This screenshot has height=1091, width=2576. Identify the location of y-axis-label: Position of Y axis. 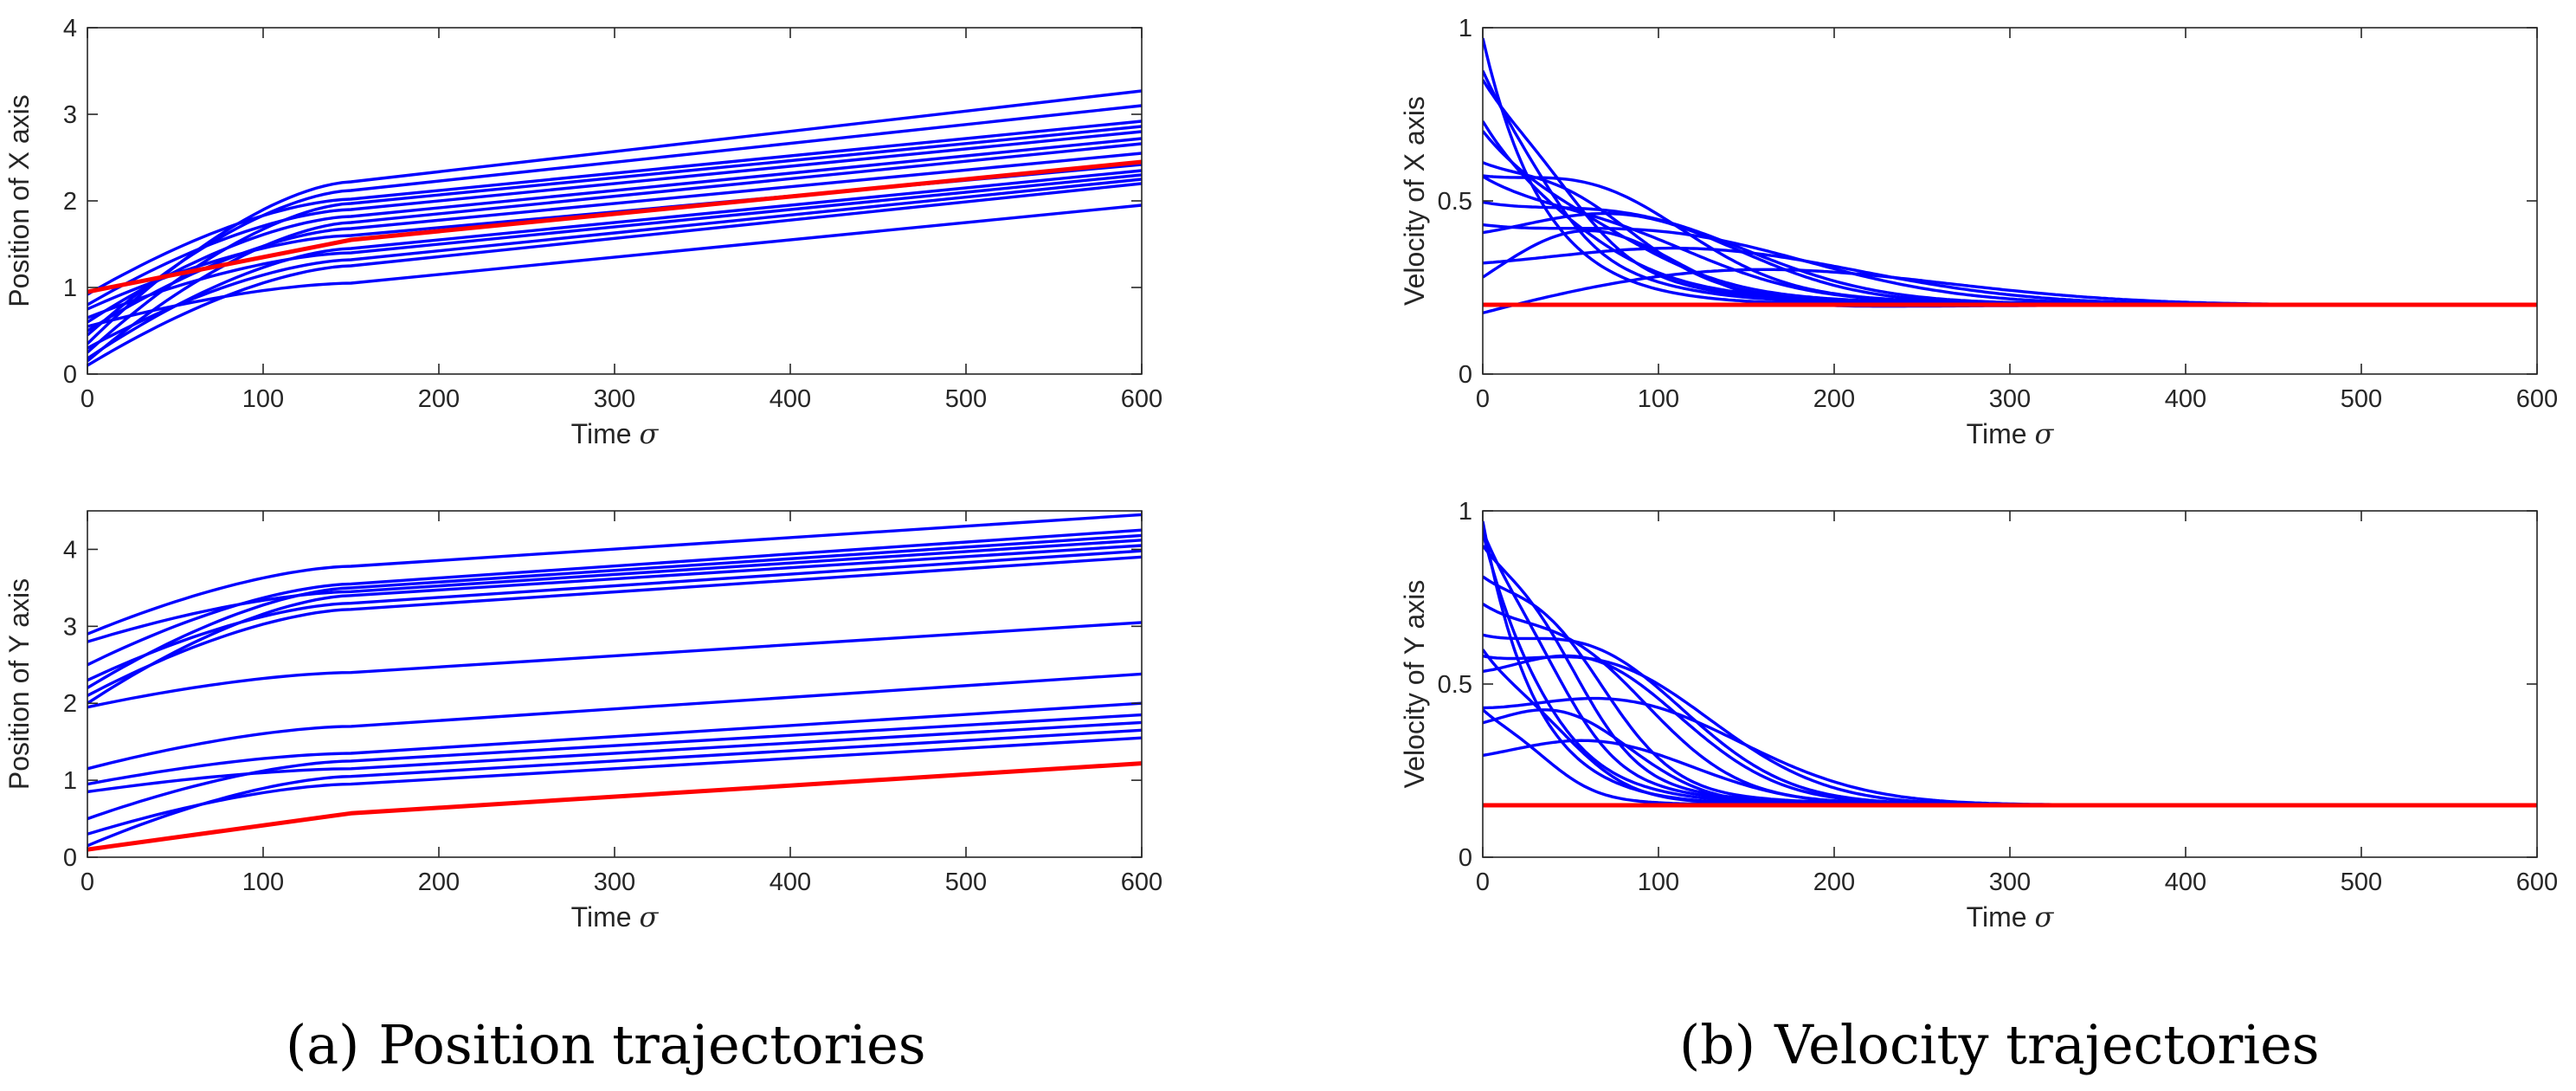
(19, 684).